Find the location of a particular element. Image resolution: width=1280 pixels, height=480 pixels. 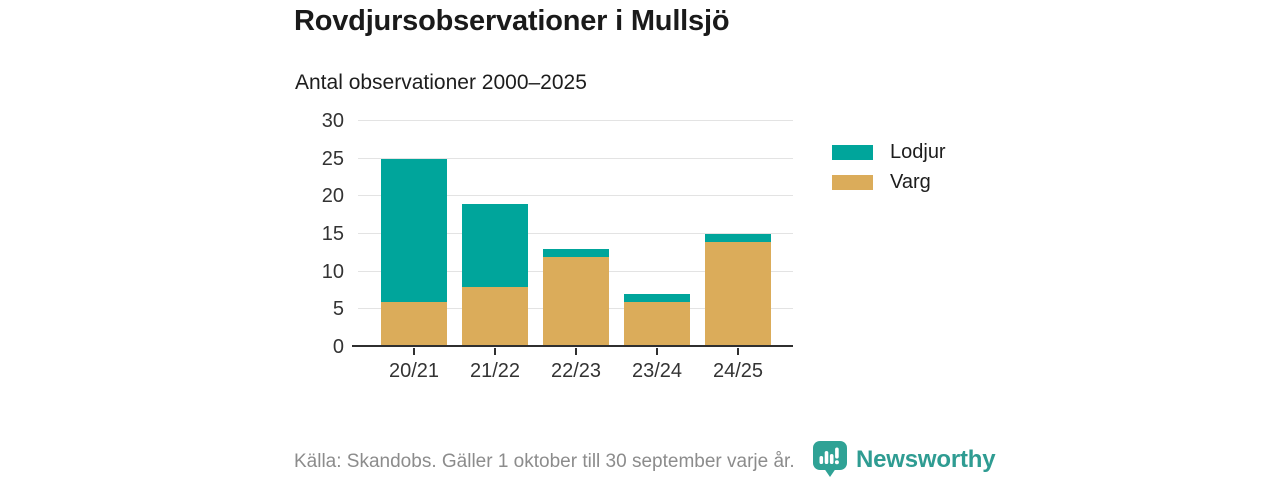

bar-21/22-lodjur is located at coordinates (495, 245).